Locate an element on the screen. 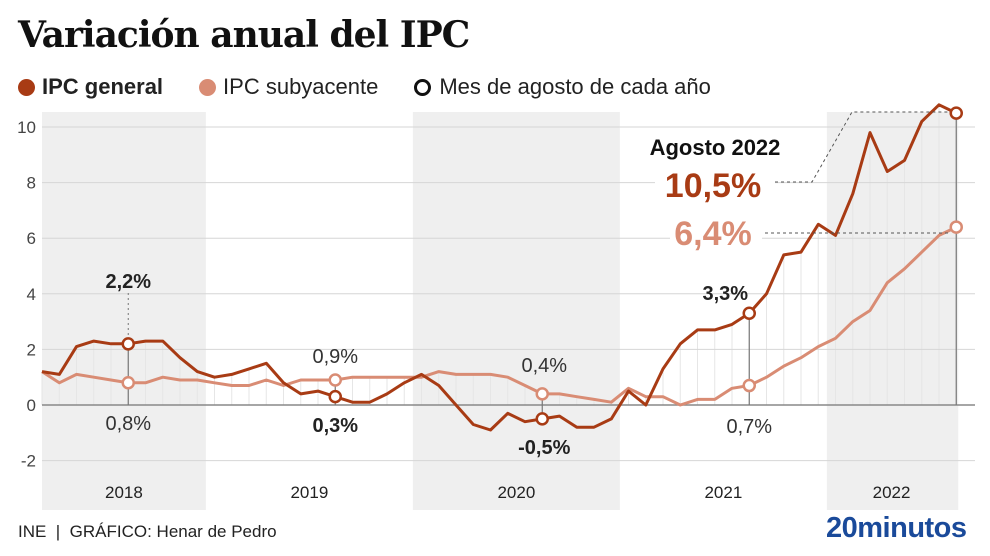 The width and height of the screenshot is (990, 556). y-tick-label: -2 is located at coordinates (28, 461).